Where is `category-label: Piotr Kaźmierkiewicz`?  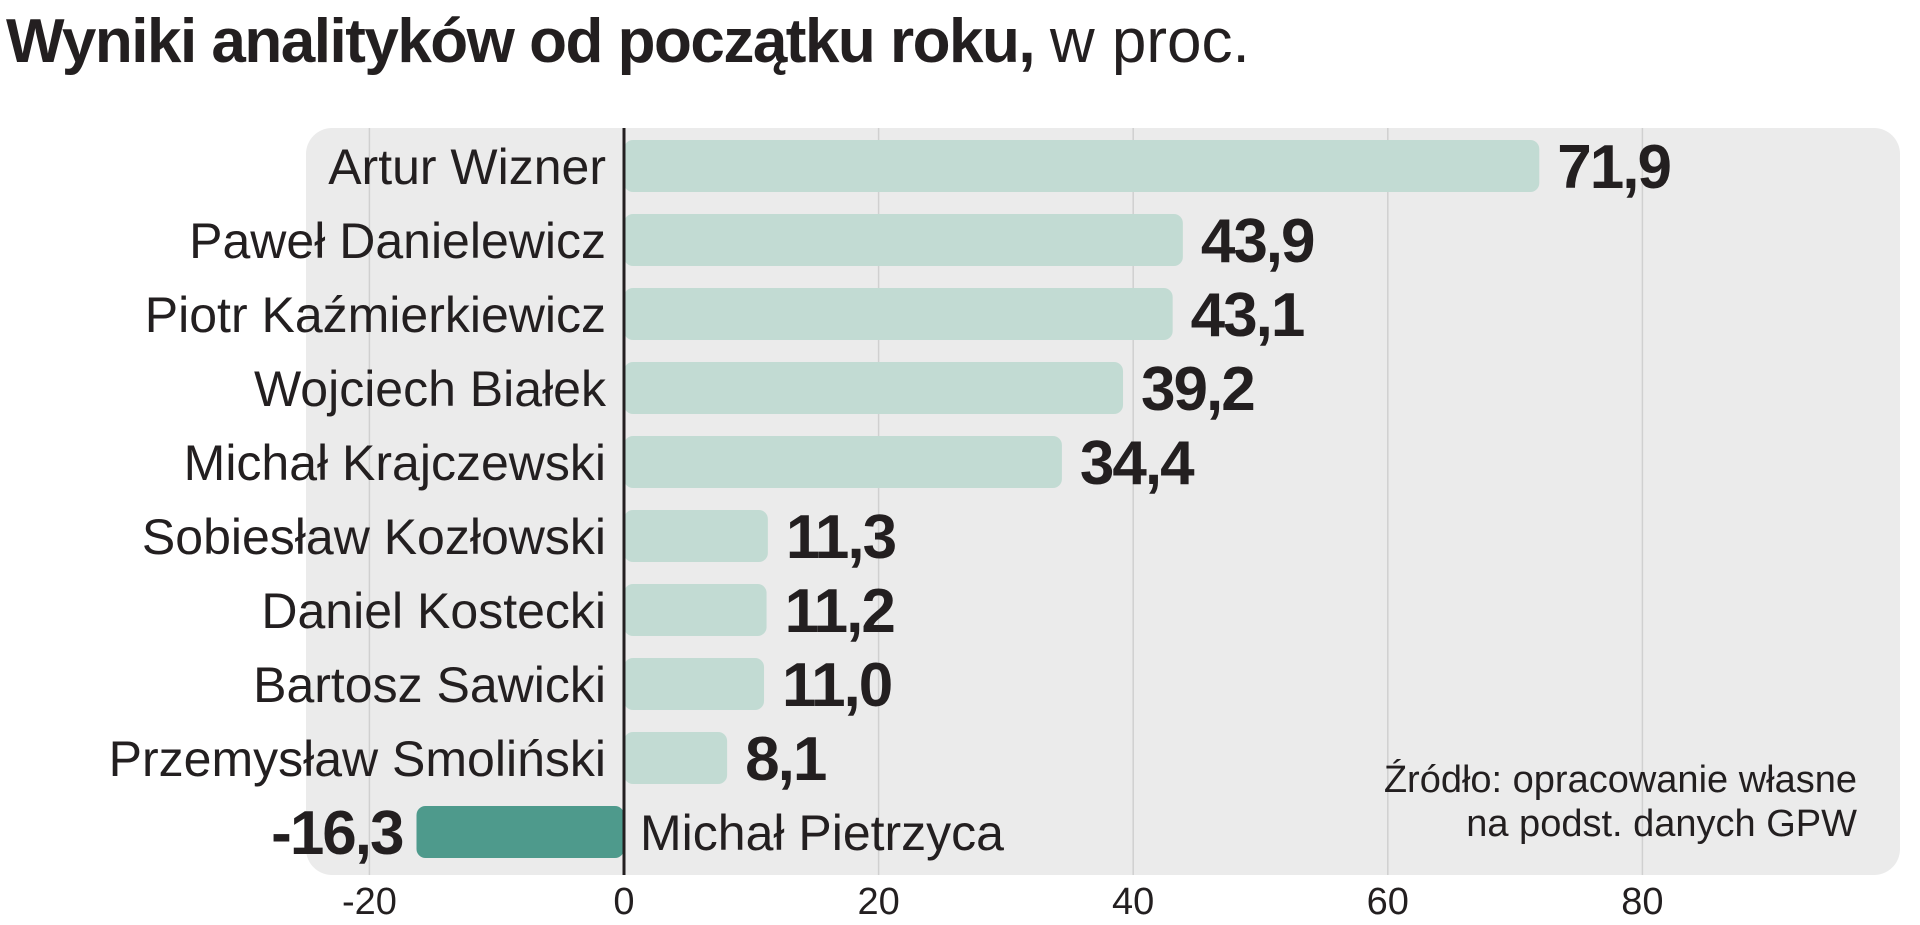
category-label: Piotr Kaźmierkiewicz is located at coordinates (375, 315).